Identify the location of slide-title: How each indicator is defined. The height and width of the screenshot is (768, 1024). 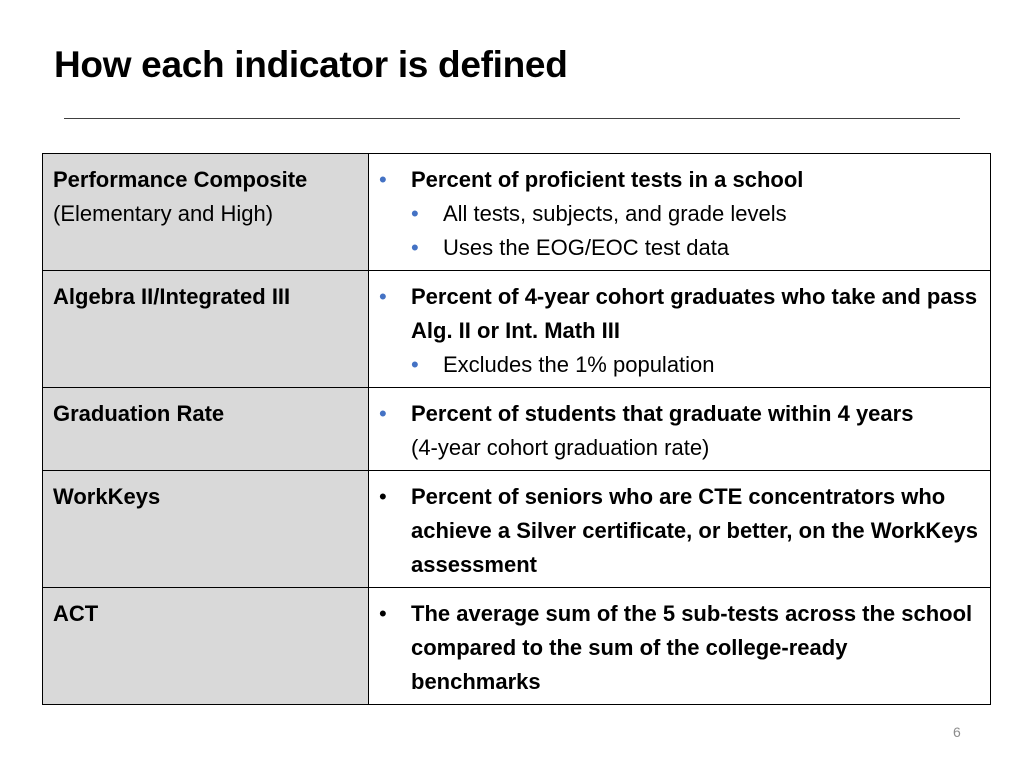
(311, 65).